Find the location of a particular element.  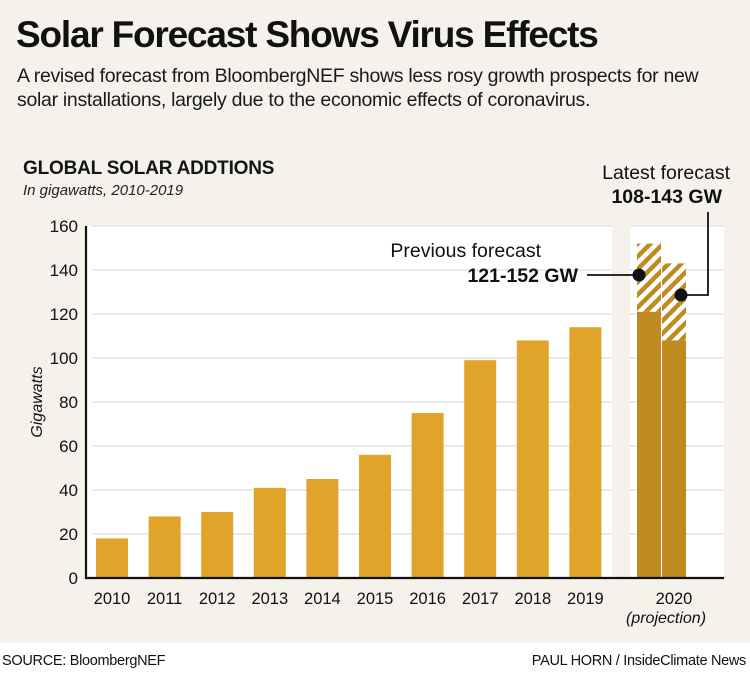

y-tick-labels: 0 20 40 60 80 100 120 140 160 is located at coordinates (64, 402).